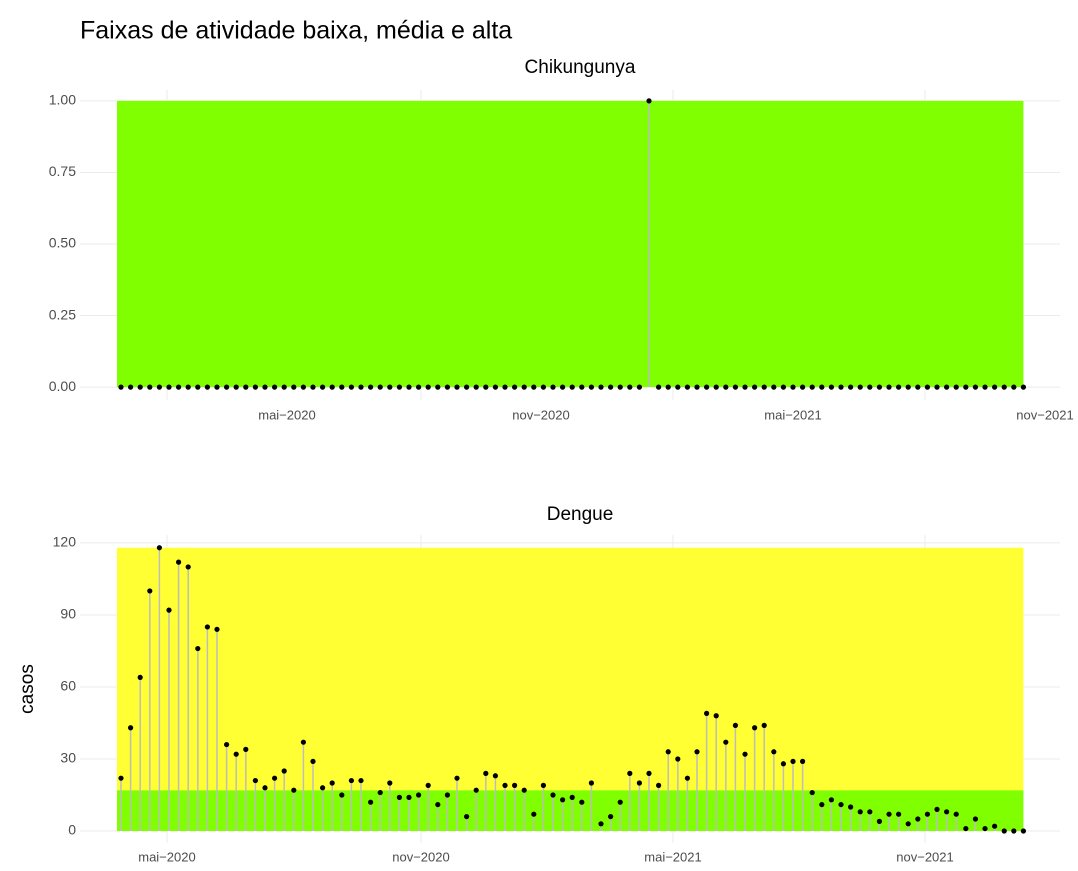  I want to click on x-tick-label: mai−2021, so click(792, 414).